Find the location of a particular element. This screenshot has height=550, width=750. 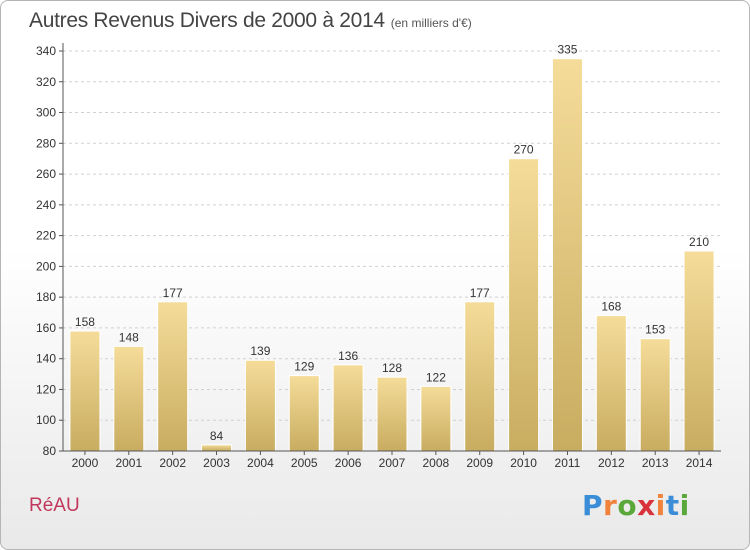

bar-value-label: 128 is located at coordinates (392, 368).